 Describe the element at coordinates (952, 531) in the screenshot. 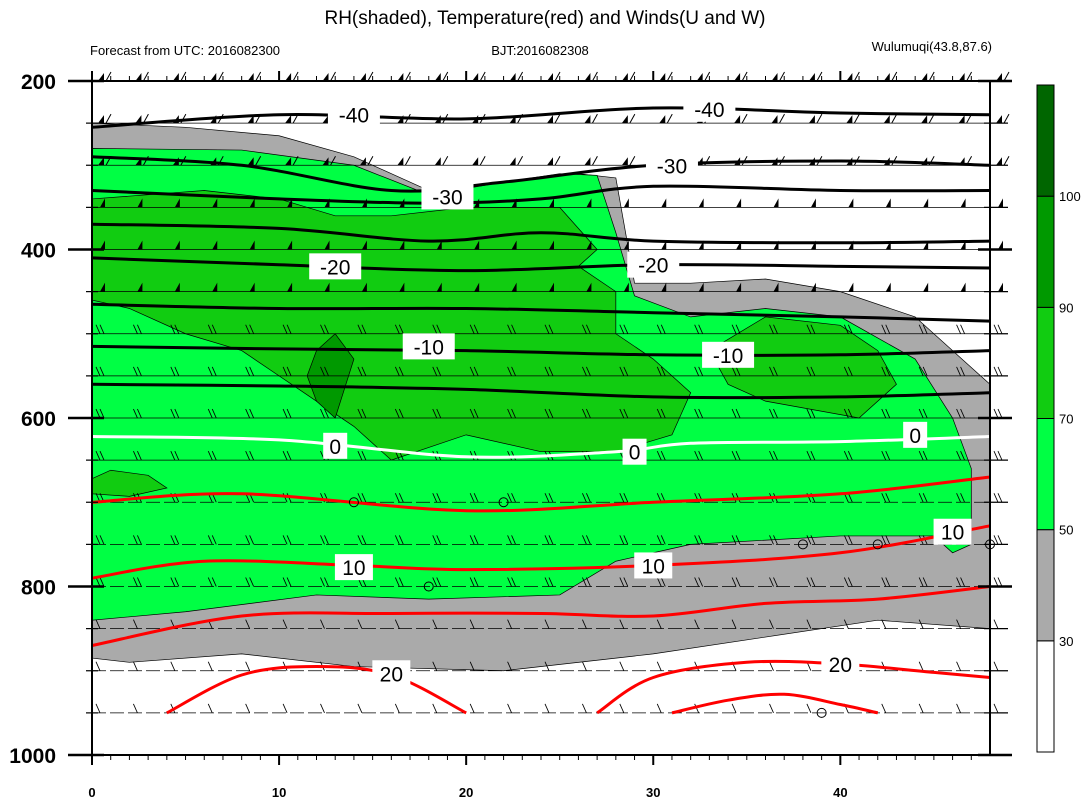

I see `label-box` at that location.